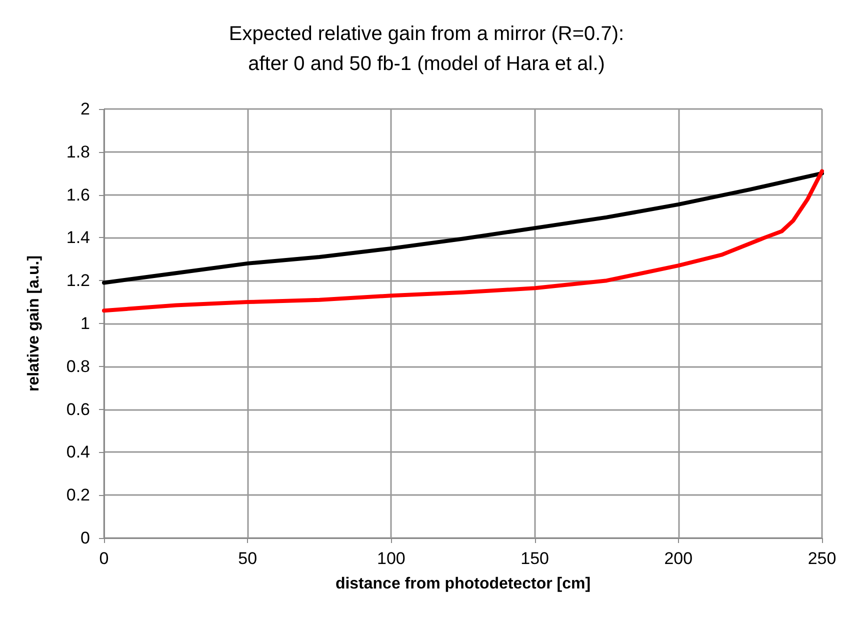 The width and height of the screenshot is (853, 630). I want to click on x-tick-label: 200, so click(678, 558).